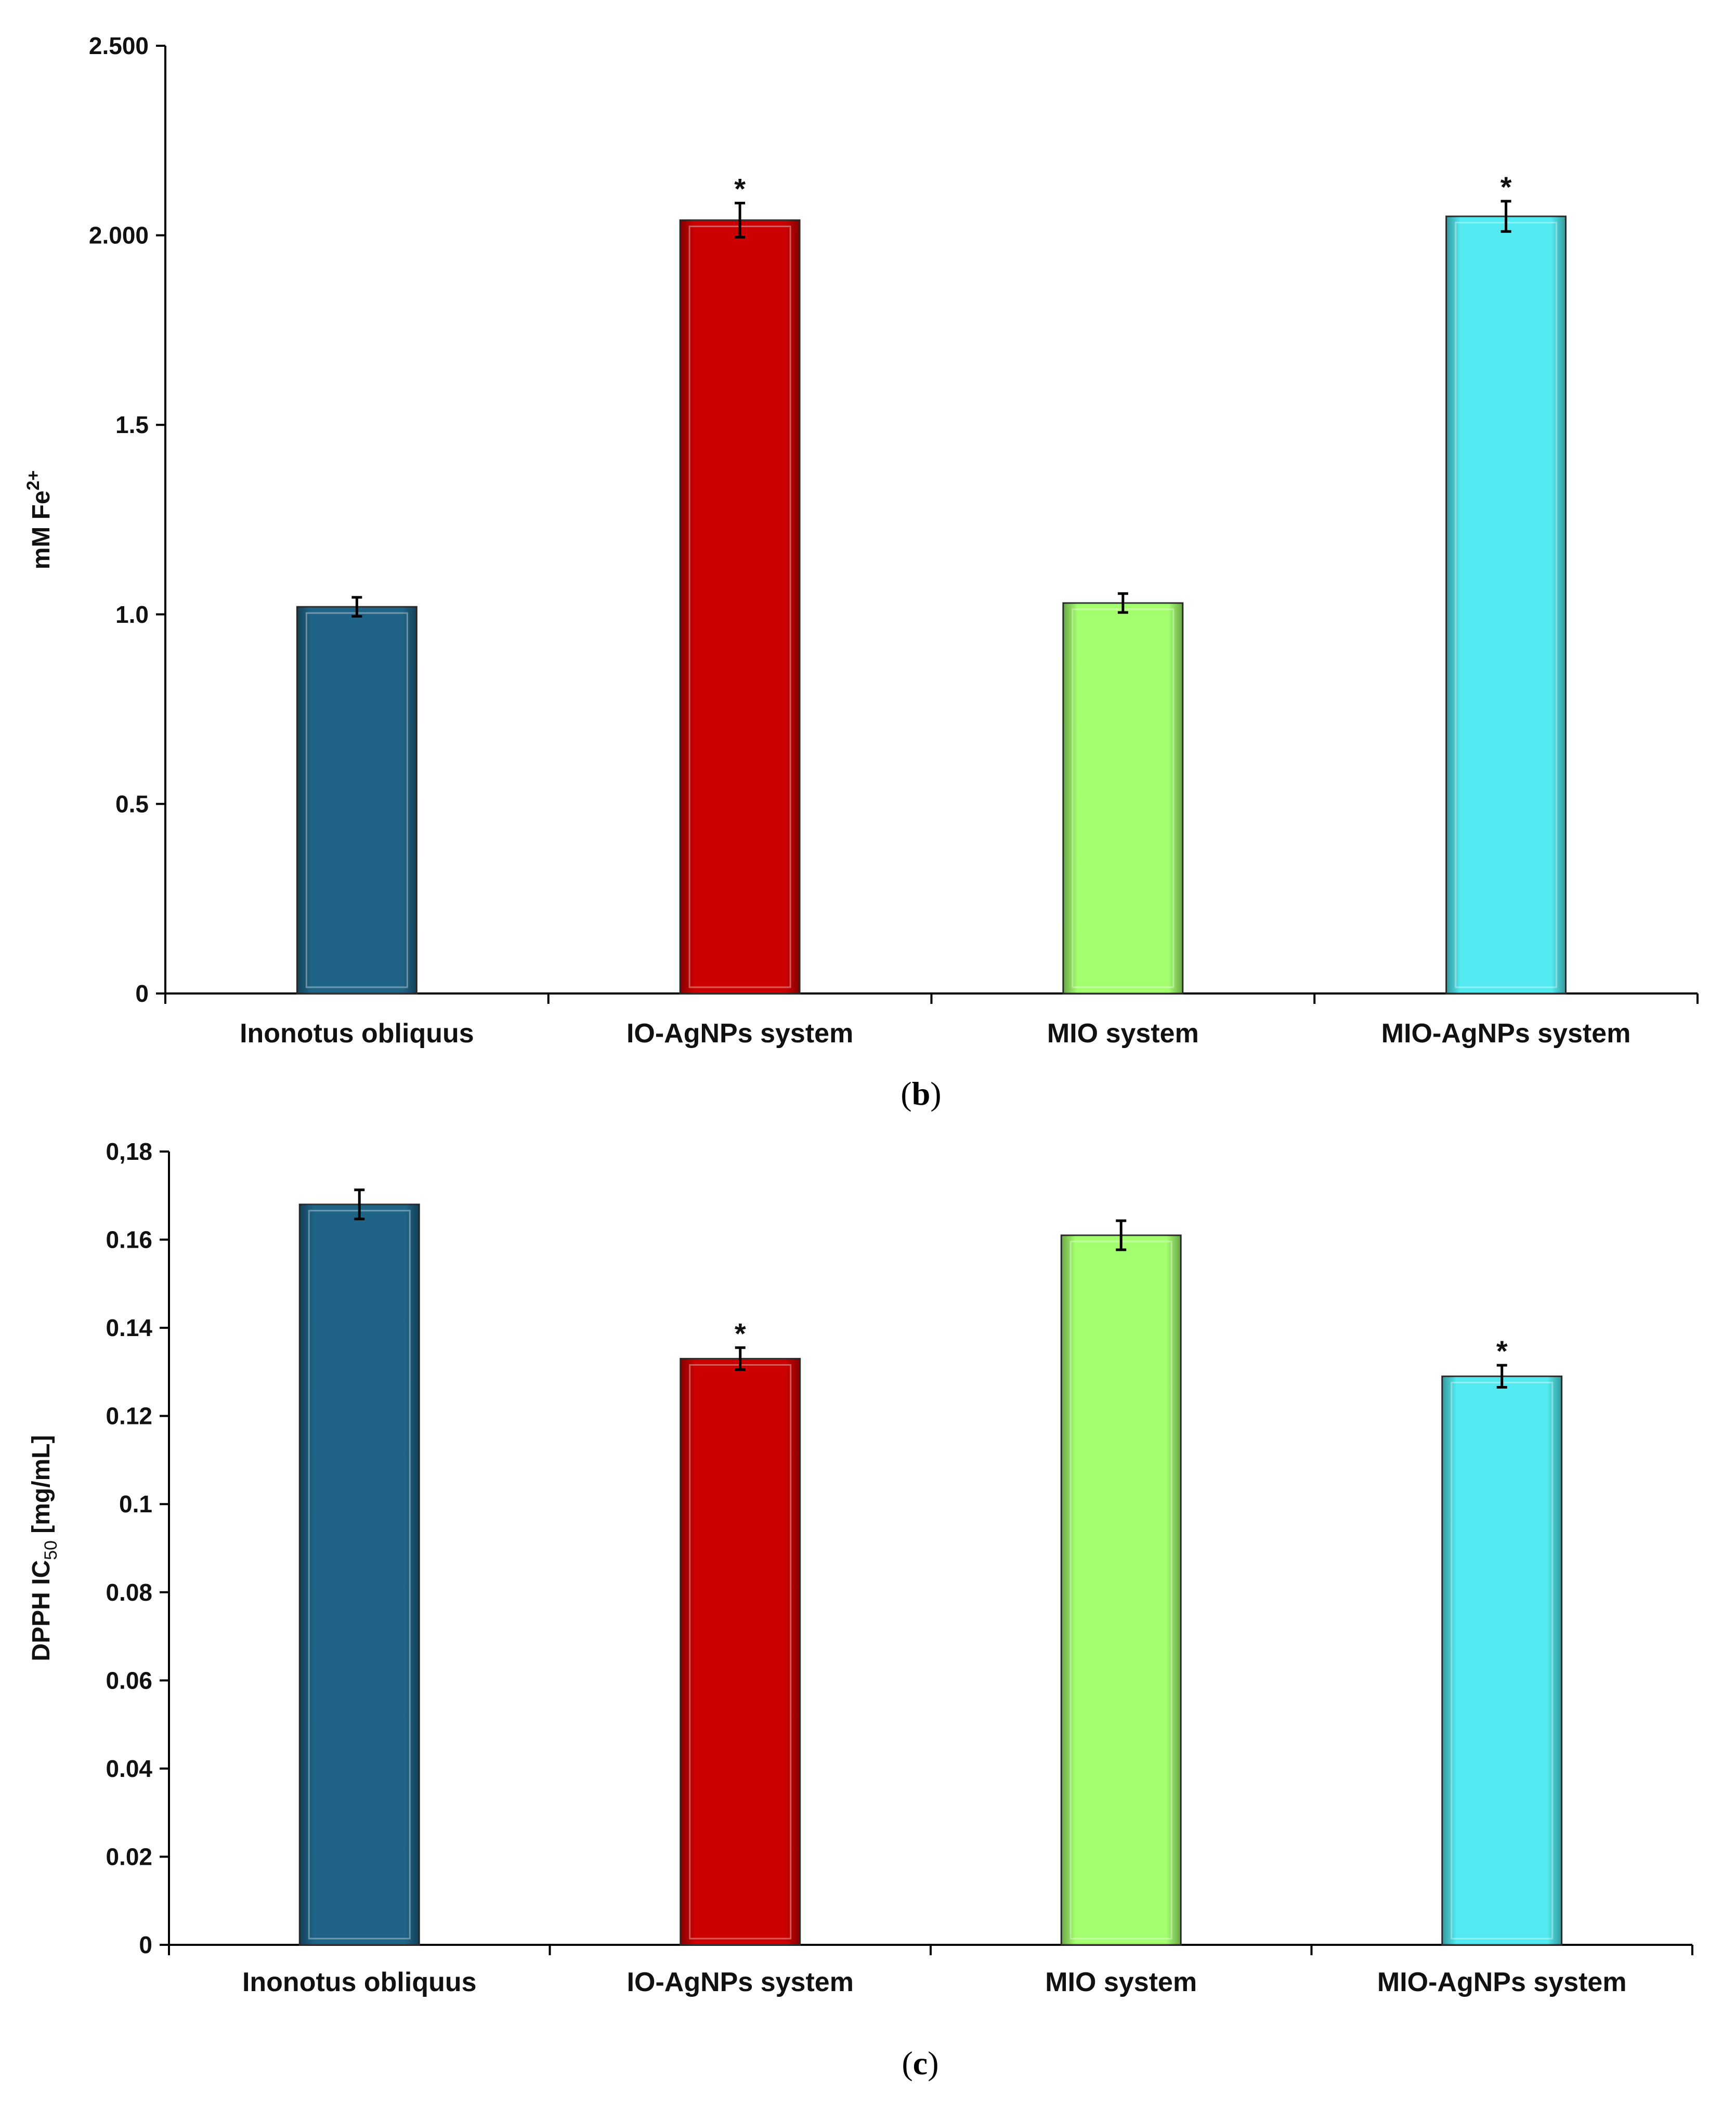 Image resolution: width=1736 pixels, height=2106 pixels. What do you see at coordinates (920, 2063) in the screenshot?
I see `panel-label: (c)` at bounding box center [920, 2063].